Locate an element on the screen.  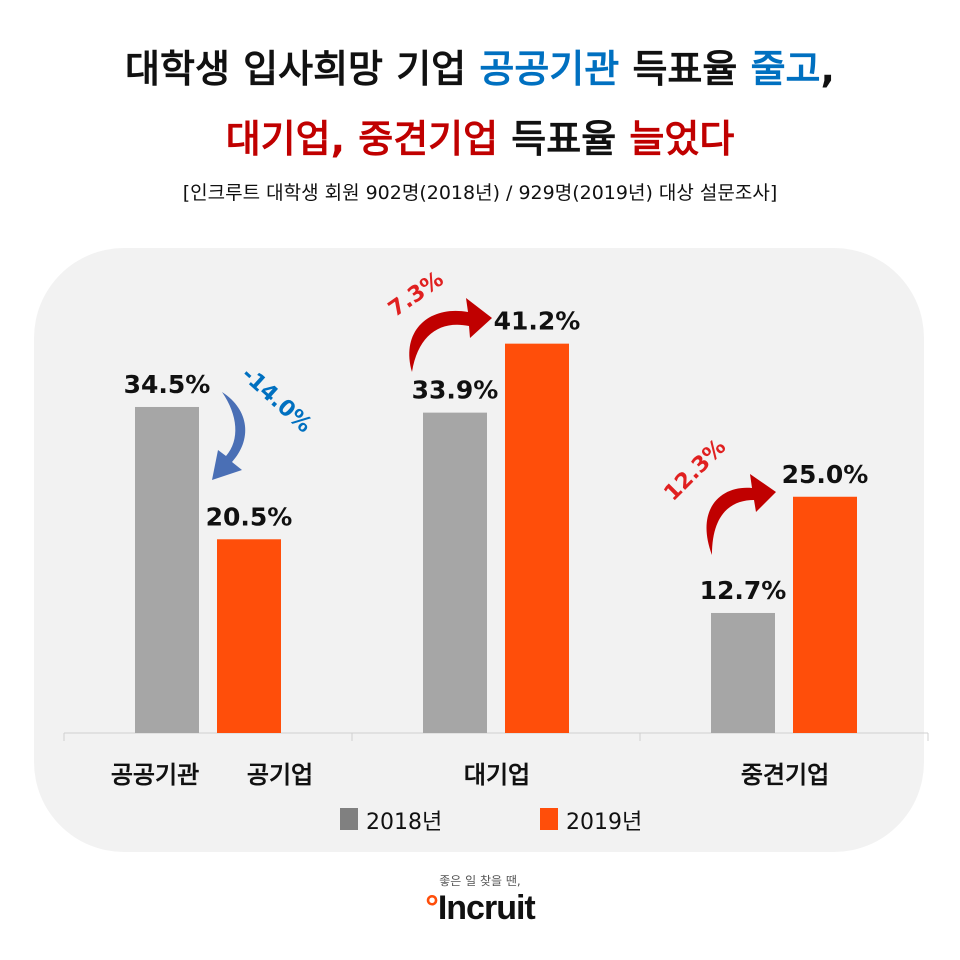
logo-brand-text: Incruit is located at coordinates (486, 908).